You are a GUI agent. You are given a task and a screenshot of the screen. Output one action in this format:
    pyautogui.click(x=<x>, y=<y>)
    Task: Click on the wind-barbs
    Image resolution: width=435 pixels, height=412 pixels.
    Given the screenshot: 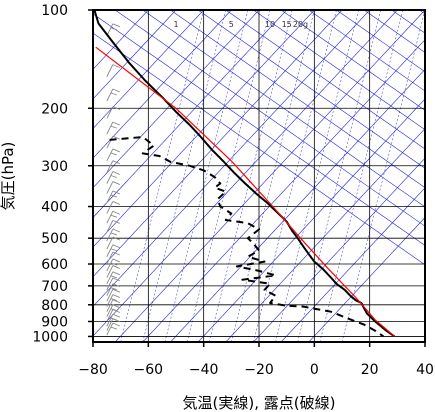 What is the action you would take?
    pyautogui.click(x=113, y=179)
    